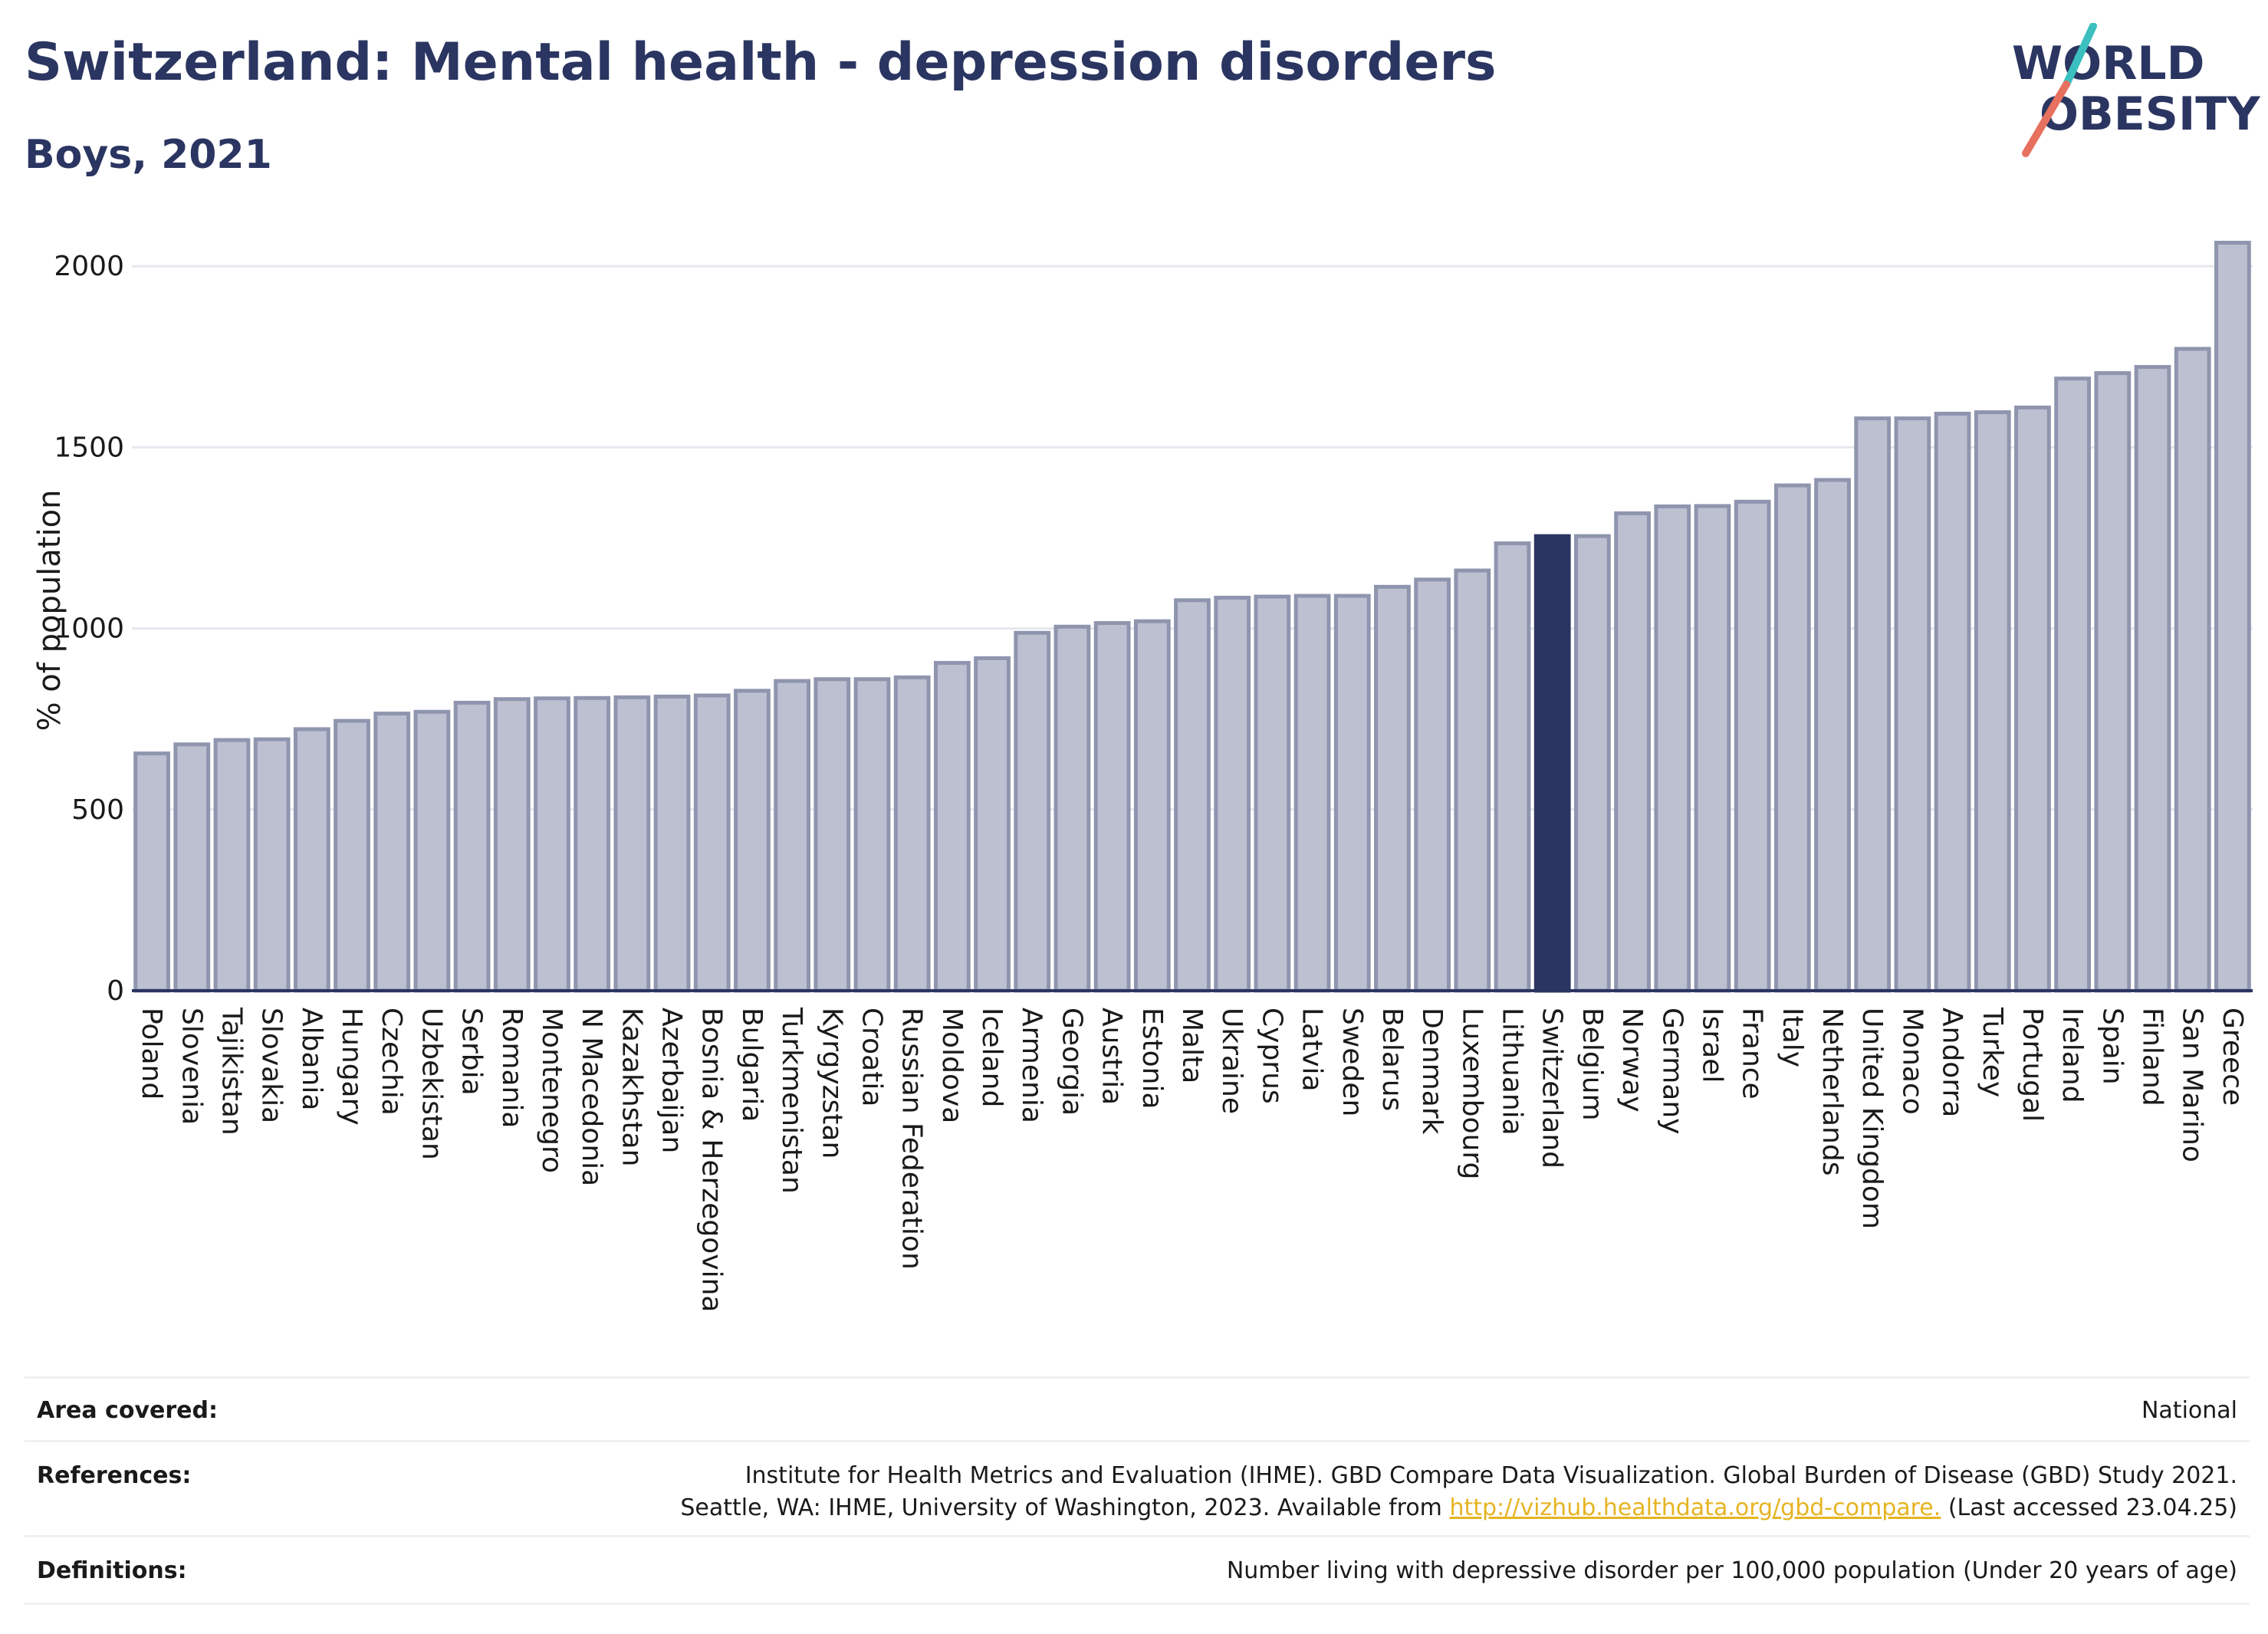  I want to click on world-obesity-logo: WORLD OBESITY, so click(2134, 92).